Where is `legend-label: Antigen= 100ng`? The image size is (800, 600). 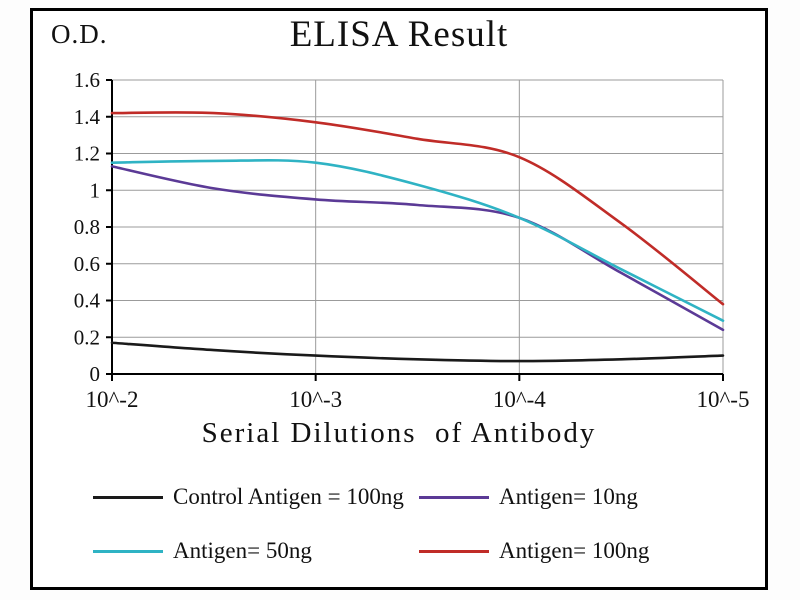
legend-label: Antigen= 100ng is located at coordinates (574, 550).